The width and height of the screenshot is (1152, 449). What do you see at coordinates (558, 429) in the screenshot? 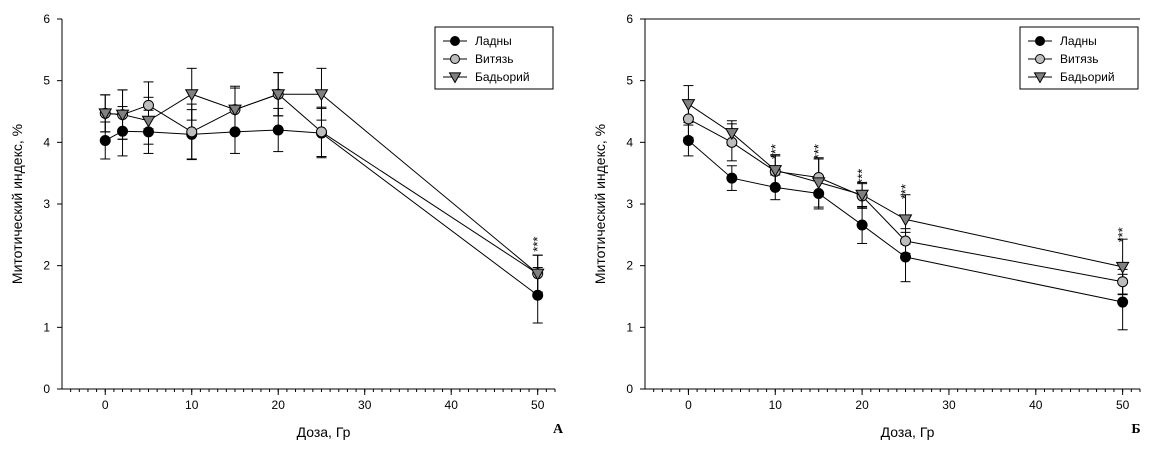
I see `panel-label: А` at bounding box center [558, 429].